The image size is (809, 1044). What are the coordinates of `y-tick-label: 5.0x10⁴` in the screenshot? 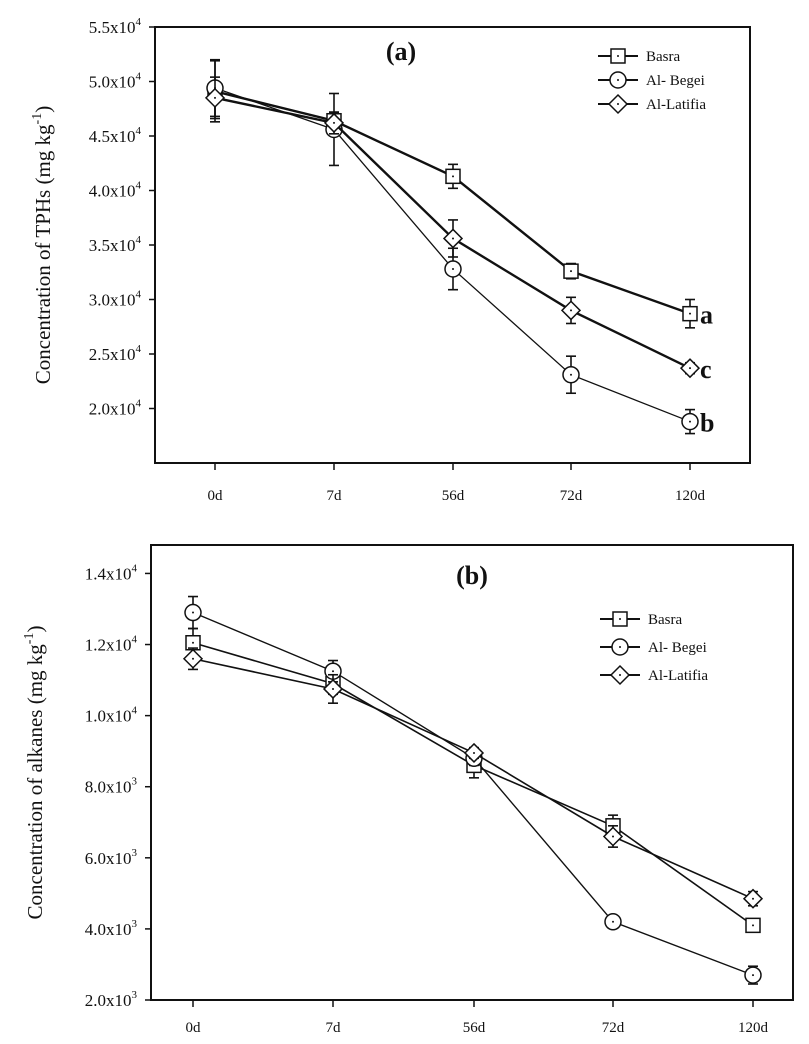 It's located at (115, 81).